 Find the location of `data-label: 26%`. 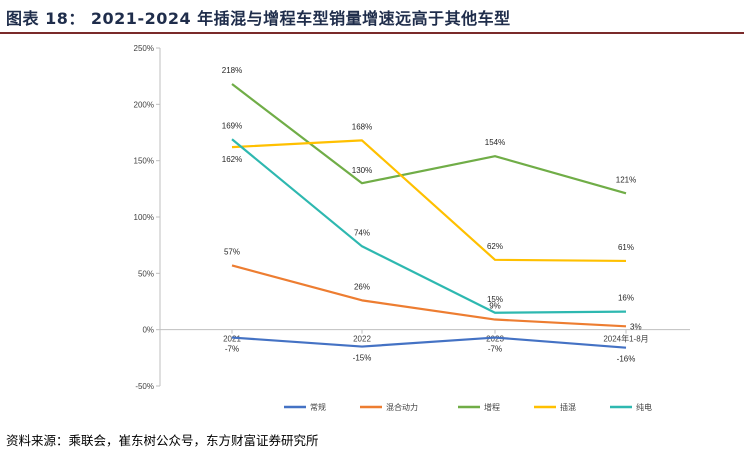

data-label: 26% is located at coordinates (362, 286).